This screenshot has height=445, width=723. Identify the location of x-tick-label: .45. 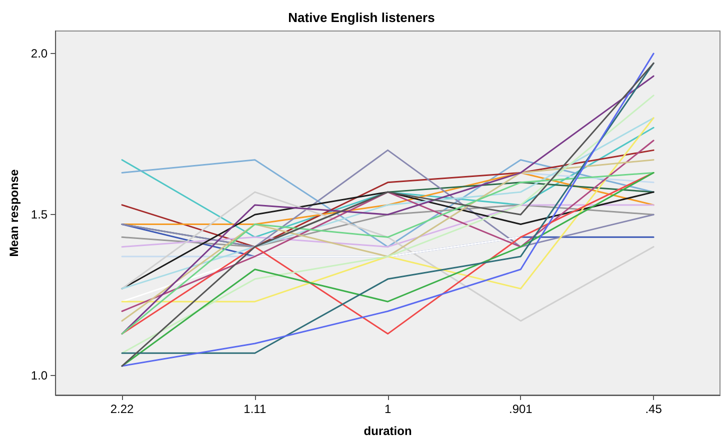
(653, 409).